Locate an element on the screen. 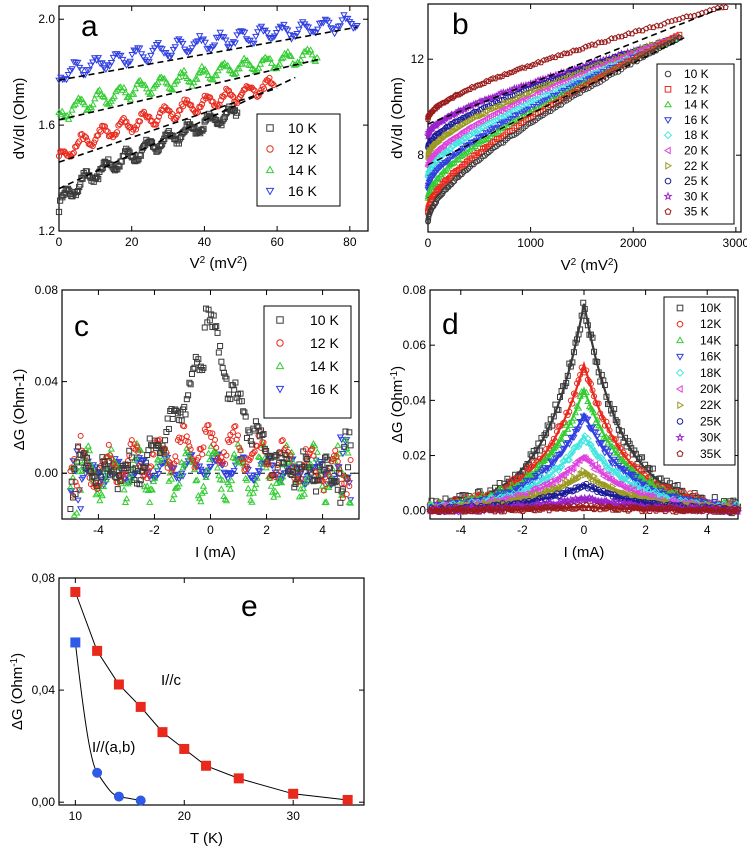 The image size is (747, 852). legend-label: 20 K is located at coordinates (696, 151).